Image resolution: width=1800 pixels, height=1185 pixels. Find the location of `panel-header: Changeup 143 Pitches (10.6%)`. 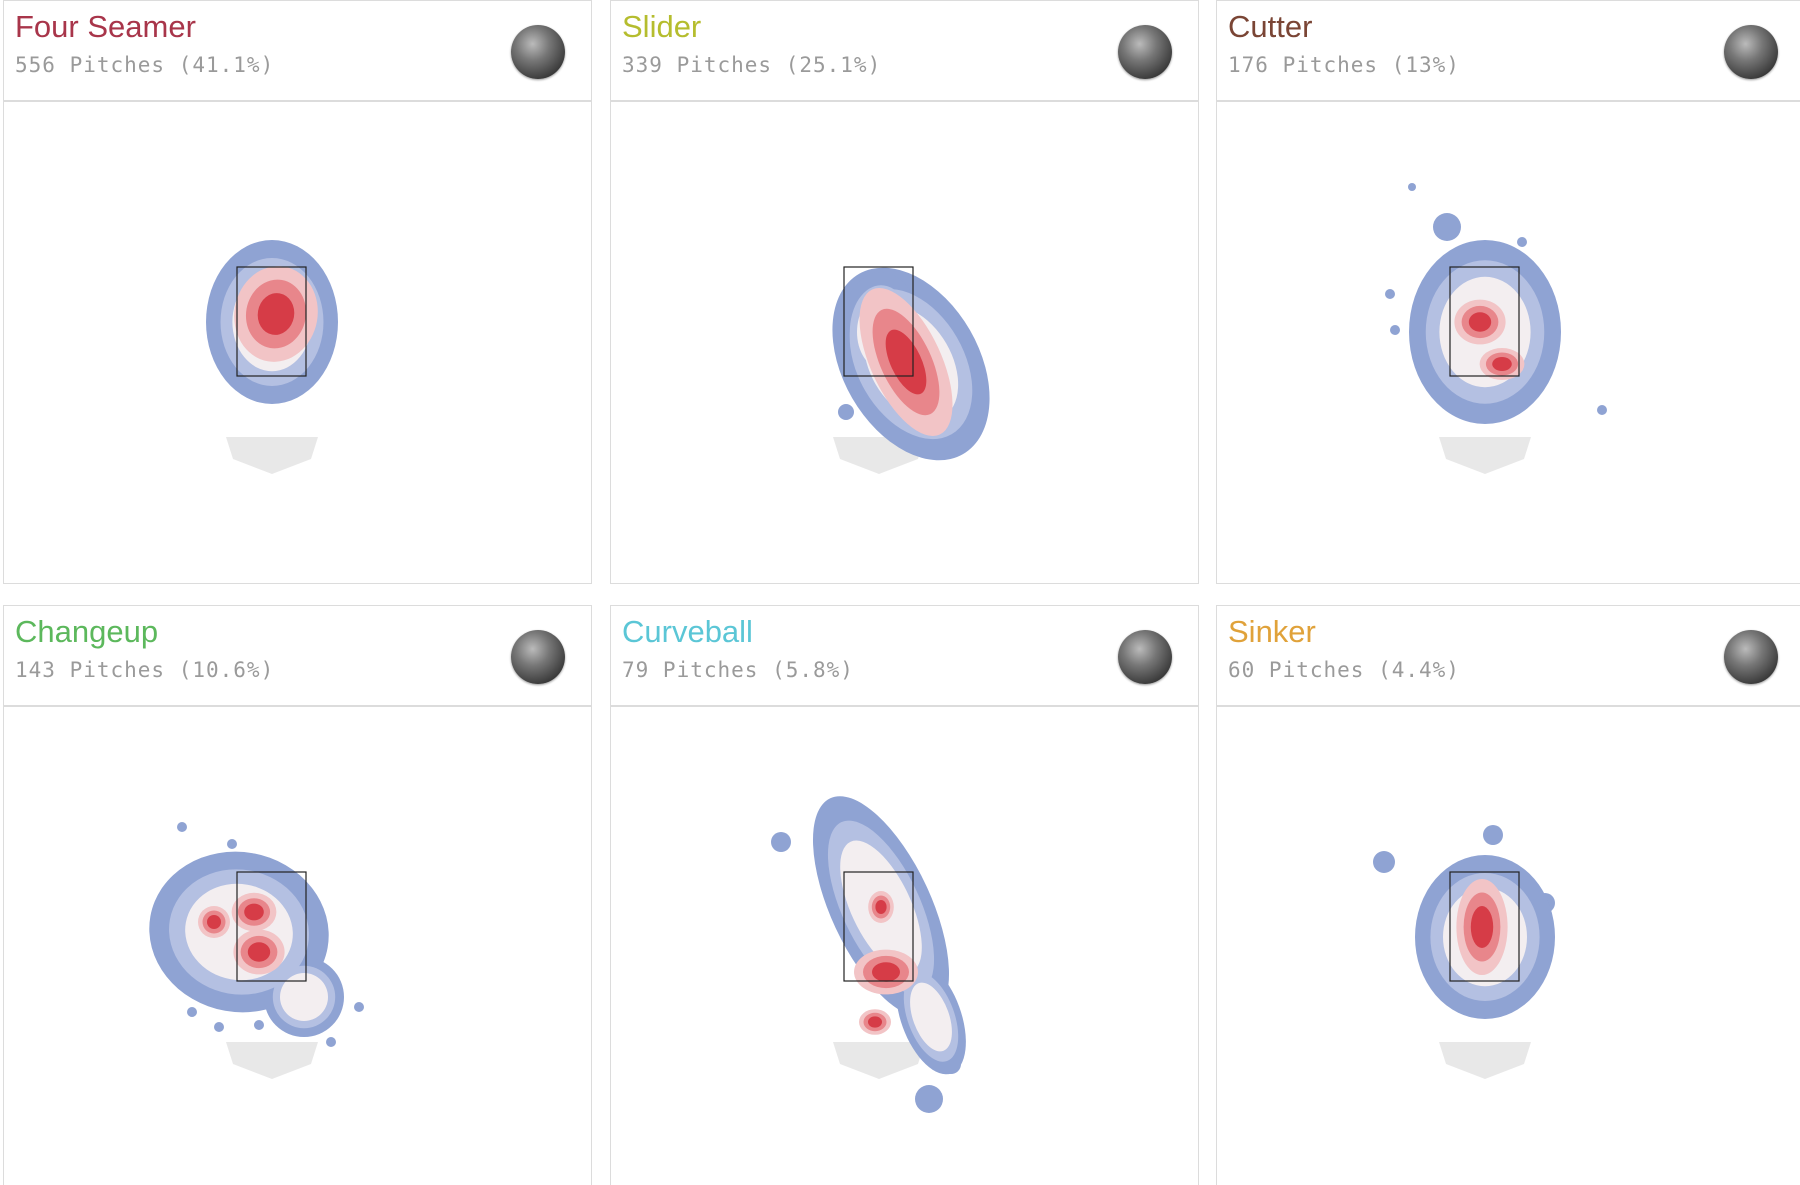

panel-header: Changeup 143 Pitches (10.6%) is located at coordinates (297, 656).